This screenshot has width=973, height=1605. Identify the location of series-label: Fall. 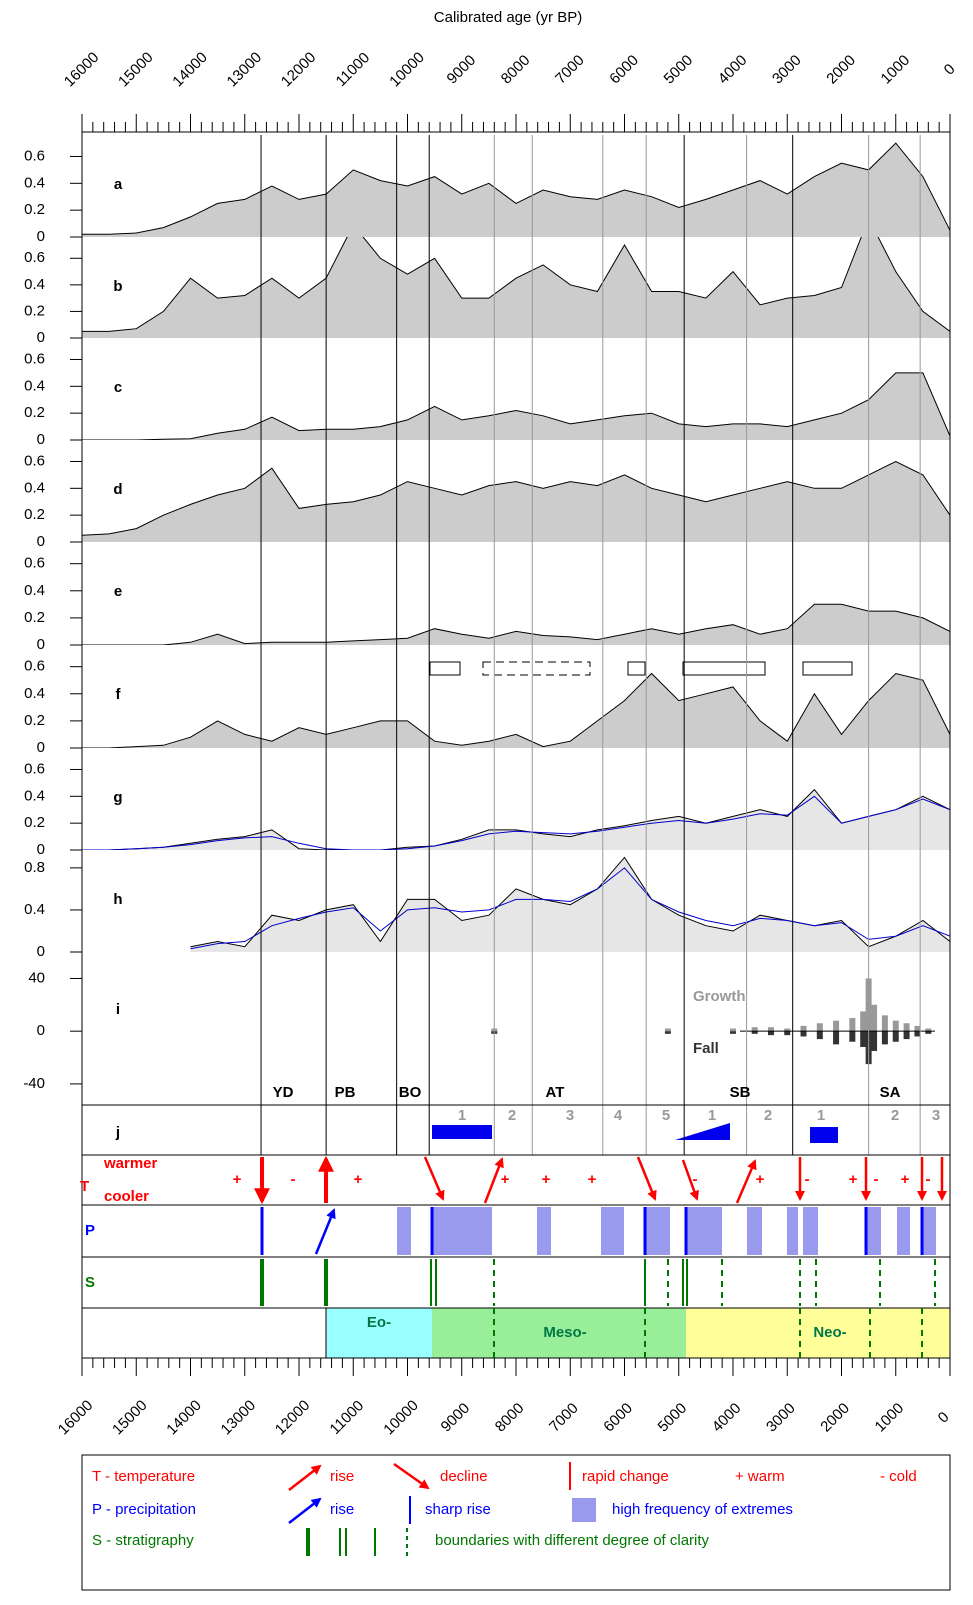
(706, 1048).